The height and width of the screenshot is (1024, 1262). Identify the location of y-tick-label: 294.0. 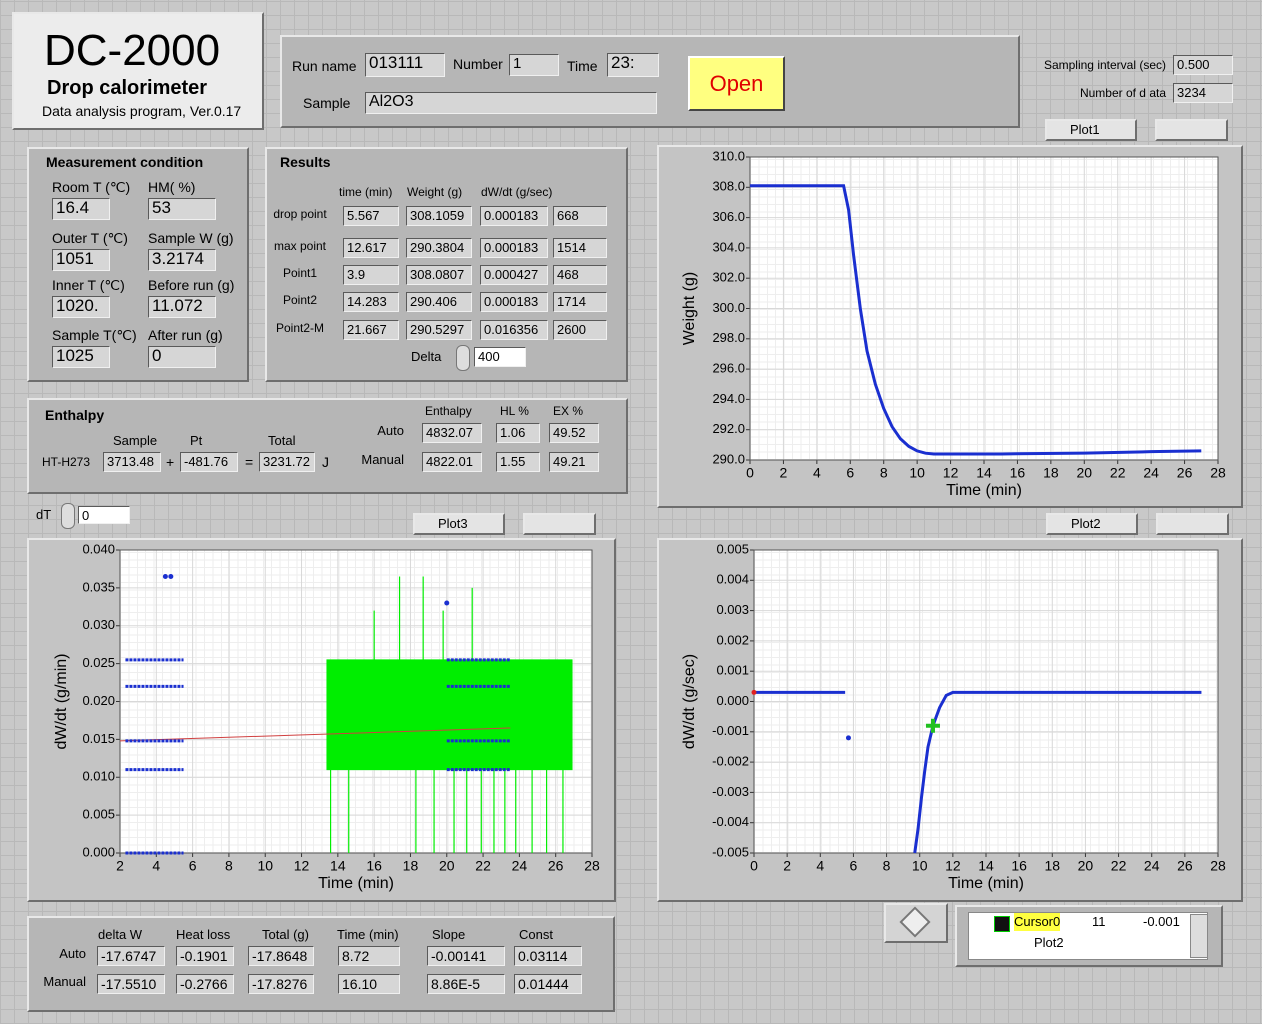
(728, 398).